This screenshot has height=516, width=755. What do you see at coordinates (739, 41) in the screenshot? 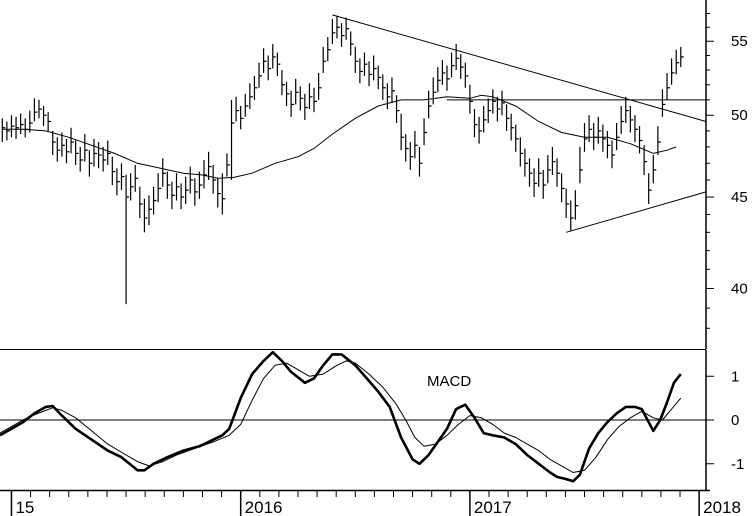
I see `price-y-tick-label: 55` at bounding box center [739, 41].